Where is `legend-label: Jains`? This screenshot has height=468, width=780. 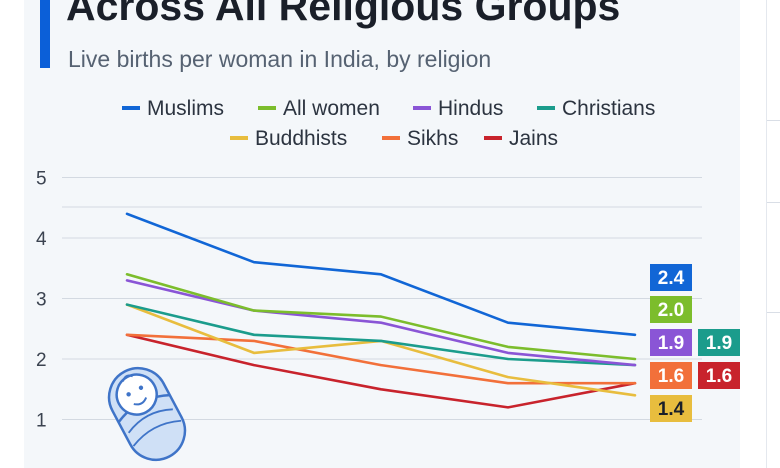 legend-label: Jains is located at coordinates (533, 138).